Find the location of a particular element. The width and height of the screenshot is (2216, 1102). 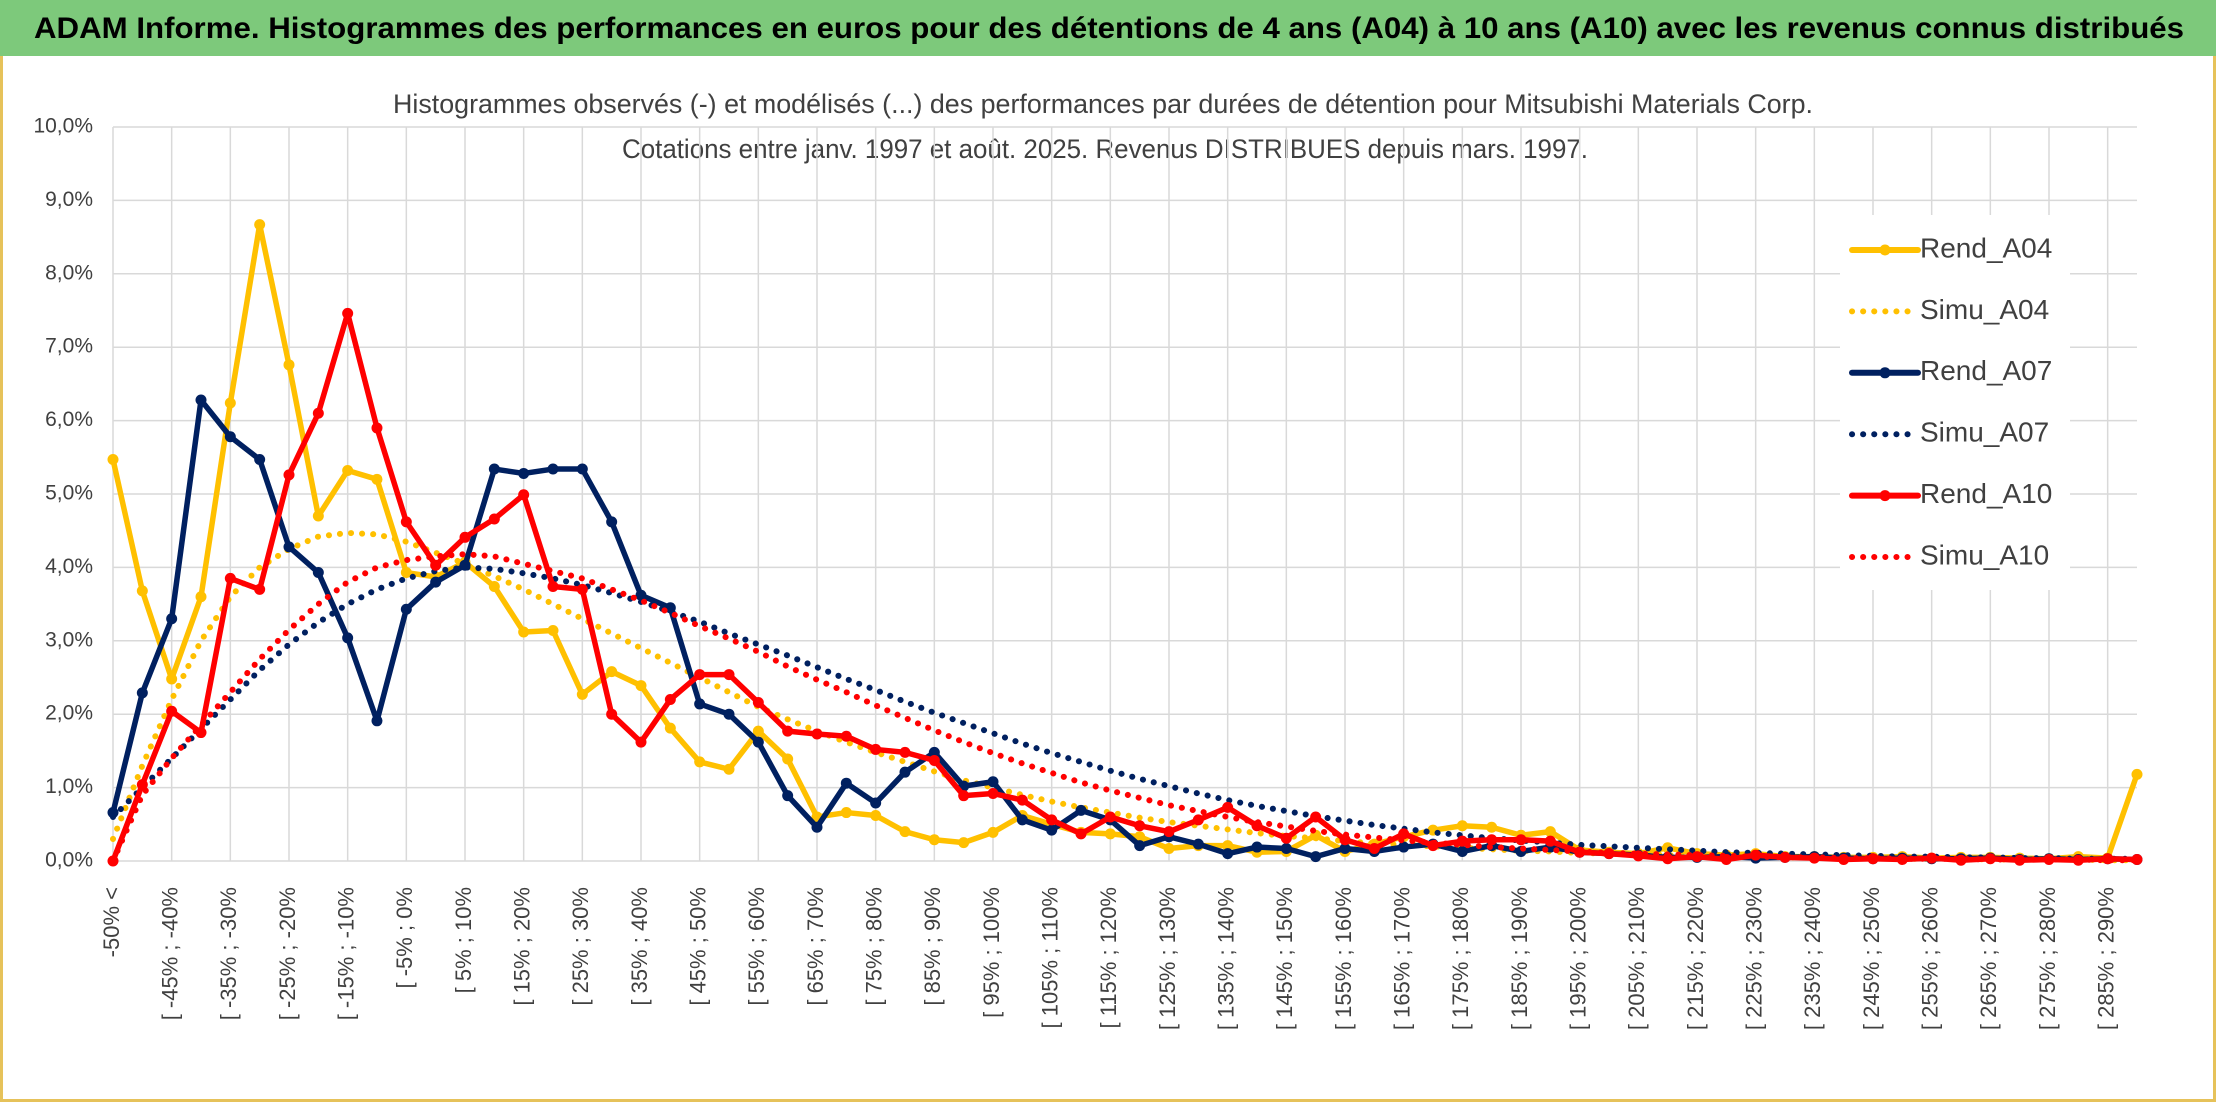

legend-label: Simu_A10 is located at coordinates (1984, 554).